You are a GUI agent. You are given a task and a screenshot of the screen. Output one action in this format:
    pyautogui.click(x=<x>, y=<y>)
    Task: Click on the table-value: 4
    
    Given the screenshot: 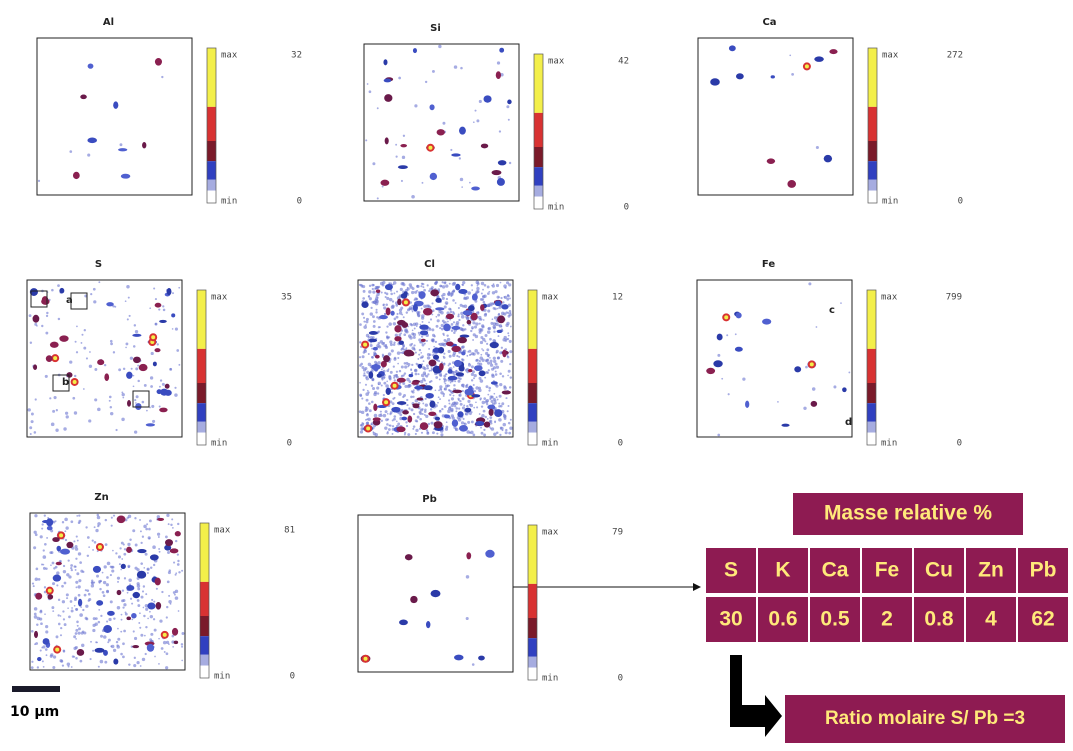 What is the action you would take?
    pyautogui.click(x=991, y=619)
    